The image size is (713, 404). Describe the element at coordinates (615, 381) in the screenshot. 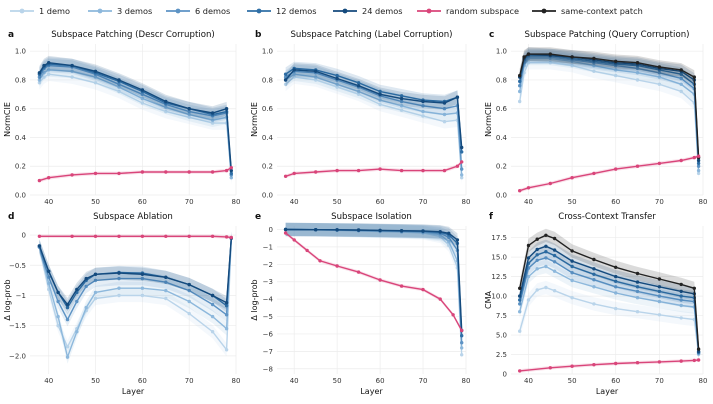

I see `x-tick-label: 60` at that location.